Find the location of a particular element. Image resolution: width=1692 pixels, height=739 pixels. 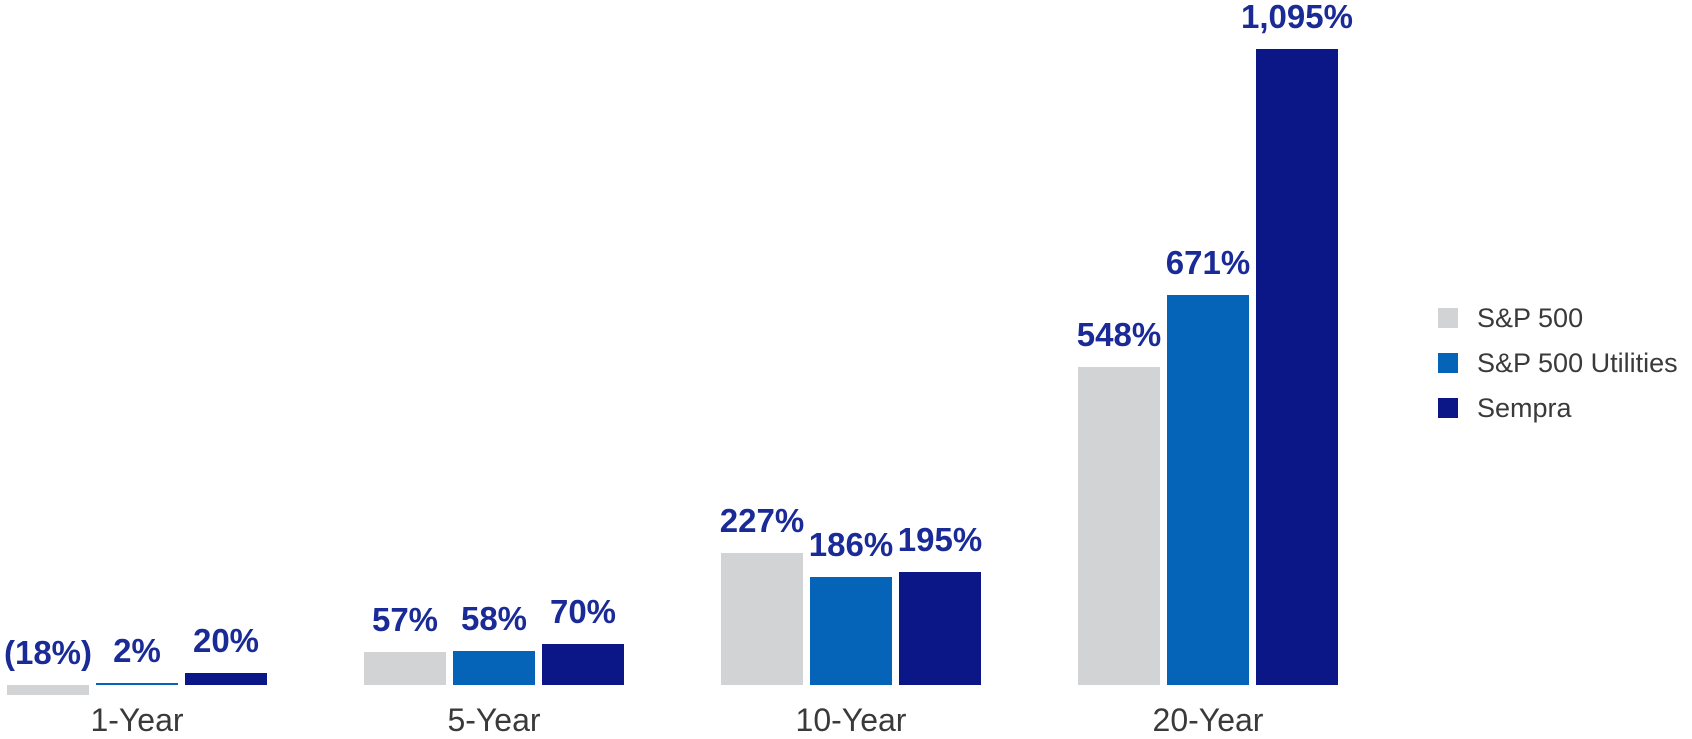

bar-value-label-s-p-500-utilities-20-year: 671% is located at coordinates (1208, 262).